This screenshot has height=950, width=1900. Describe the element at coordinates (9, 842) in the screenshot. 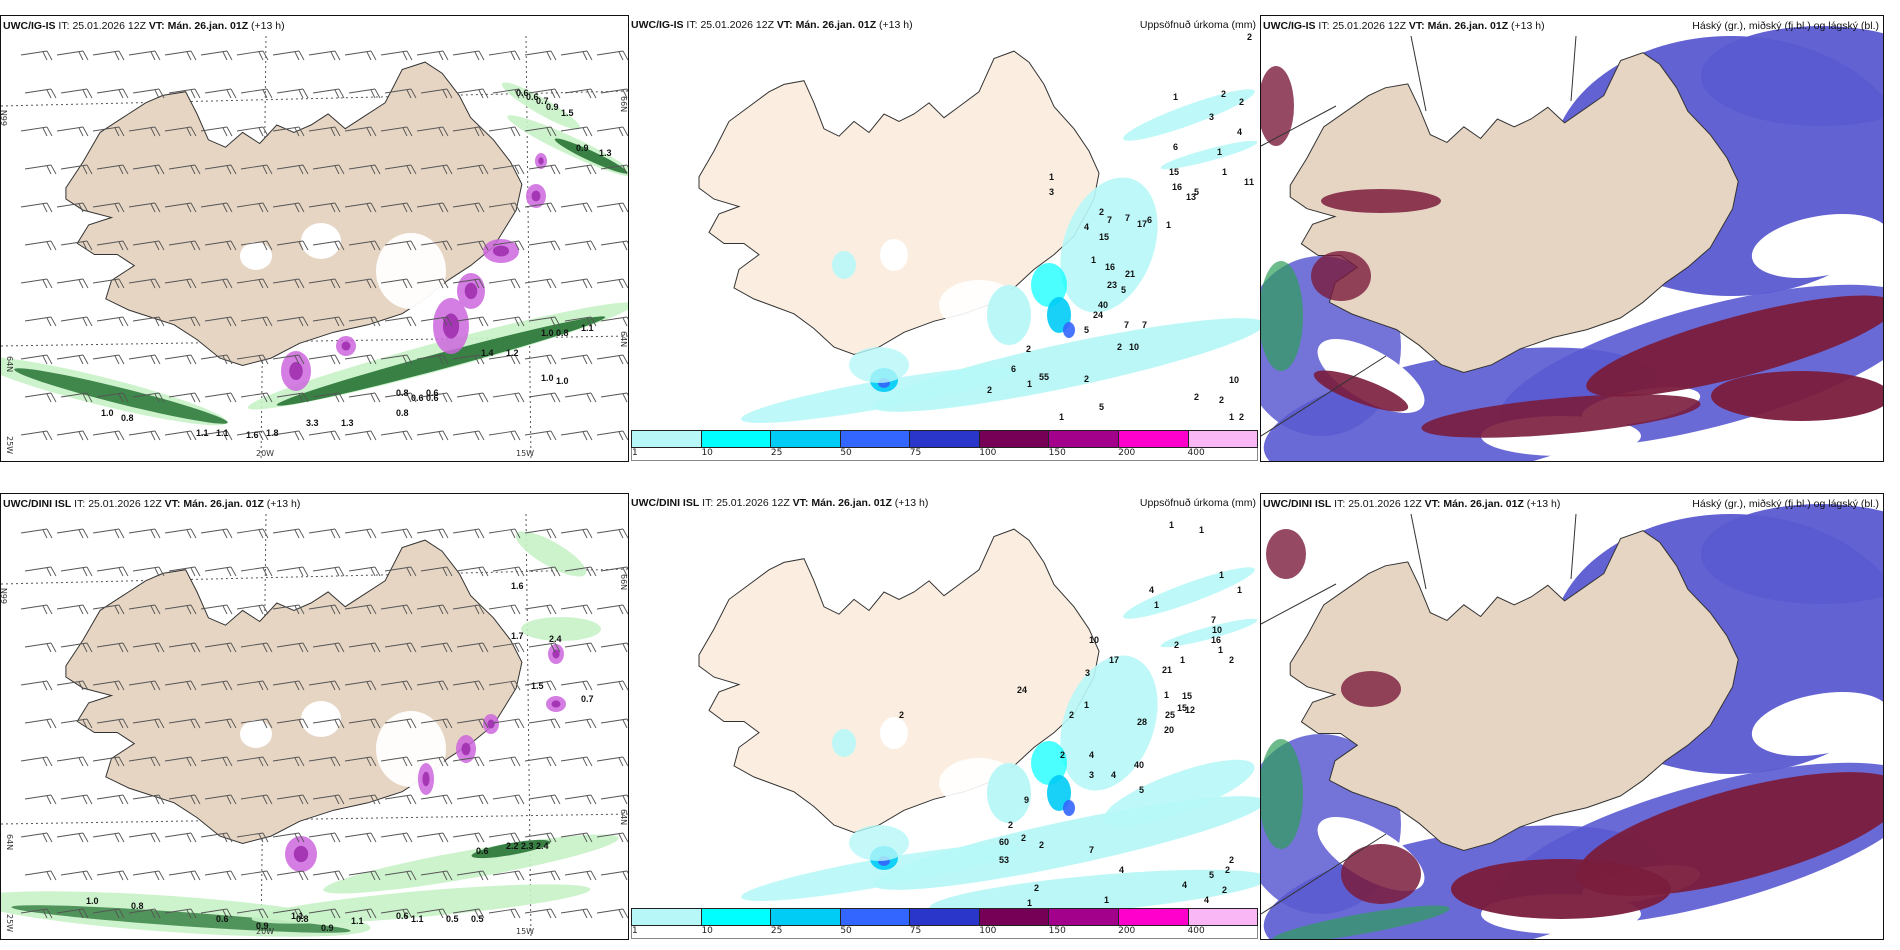

I see `latitude-label: 64N` at that location.